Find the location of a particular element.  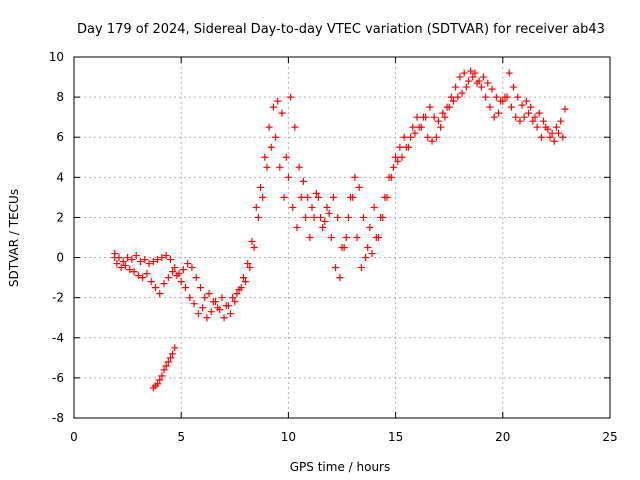

y-tick-label: -8 is located at coordinates (58, 418).